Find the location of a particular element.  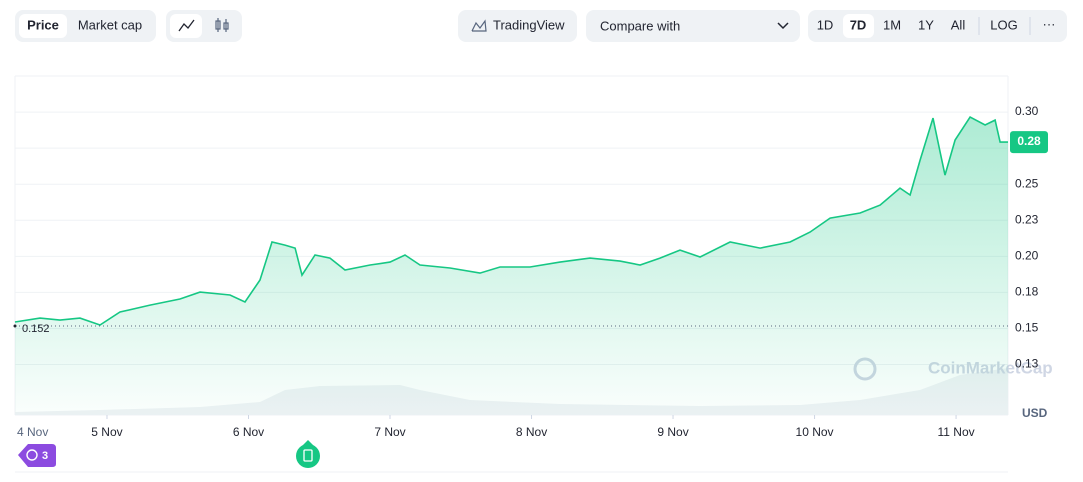

x-tick-label: 6 Nov is located at coordinates (248, 432).